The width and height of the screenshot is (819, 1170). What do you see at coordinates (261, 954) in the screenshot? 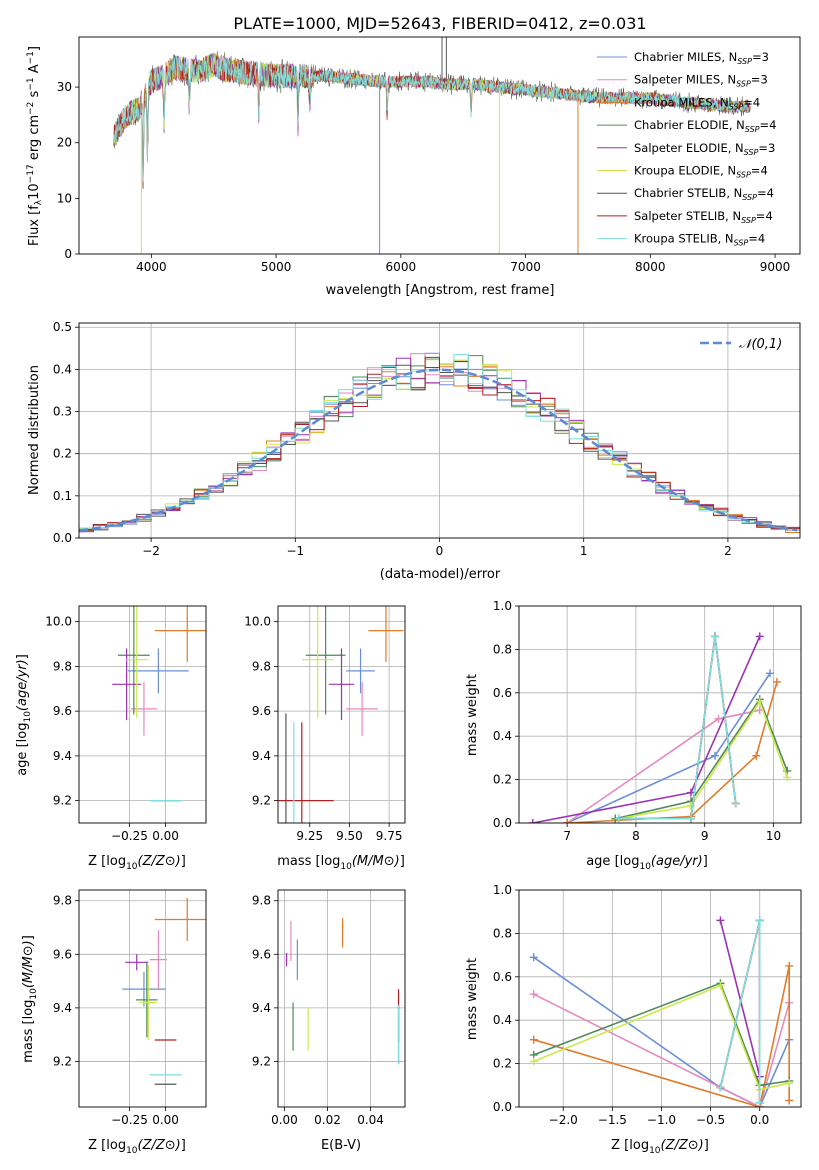
I see `y-tick-label: 9.6` at bounding box center [261, 954].